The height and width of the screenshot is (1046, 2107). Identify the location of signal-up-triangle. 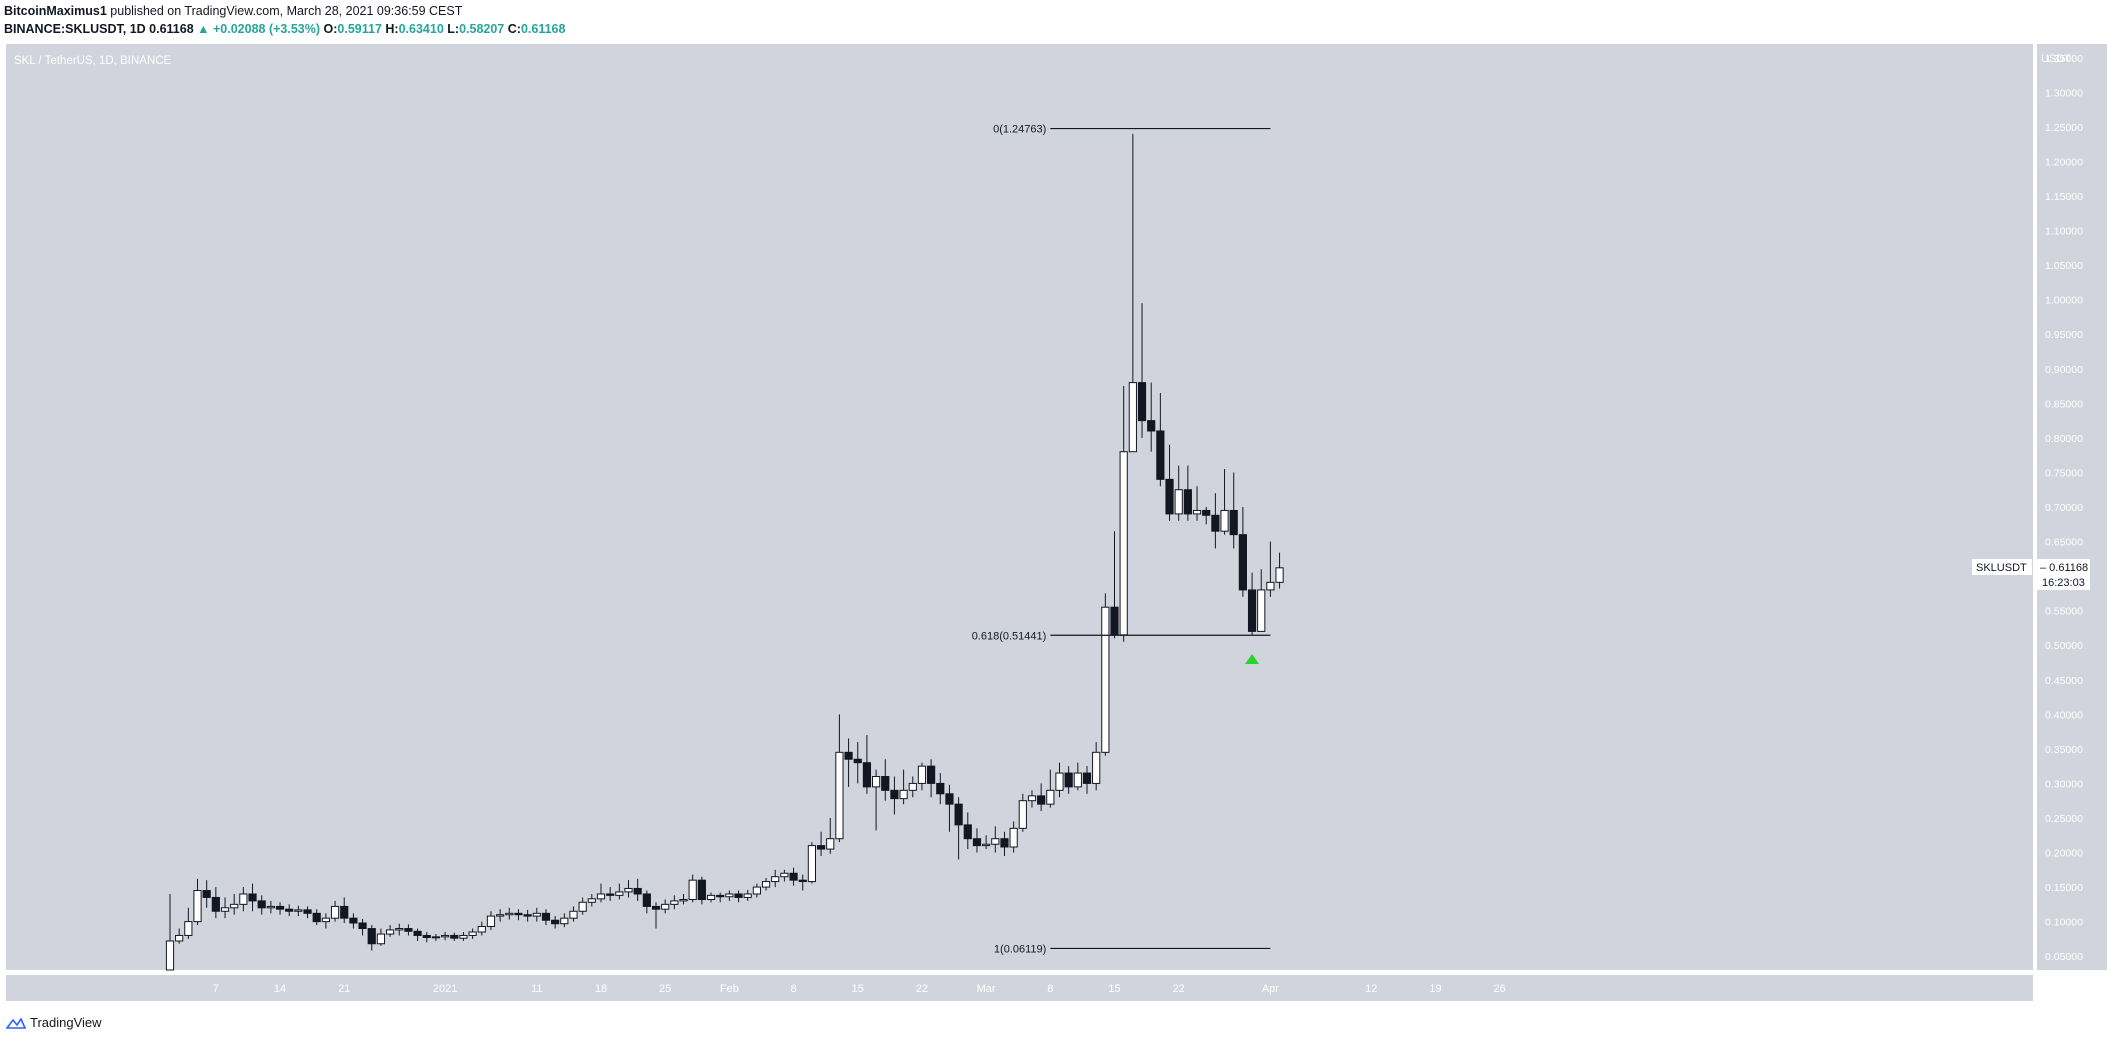
(1252, 659).